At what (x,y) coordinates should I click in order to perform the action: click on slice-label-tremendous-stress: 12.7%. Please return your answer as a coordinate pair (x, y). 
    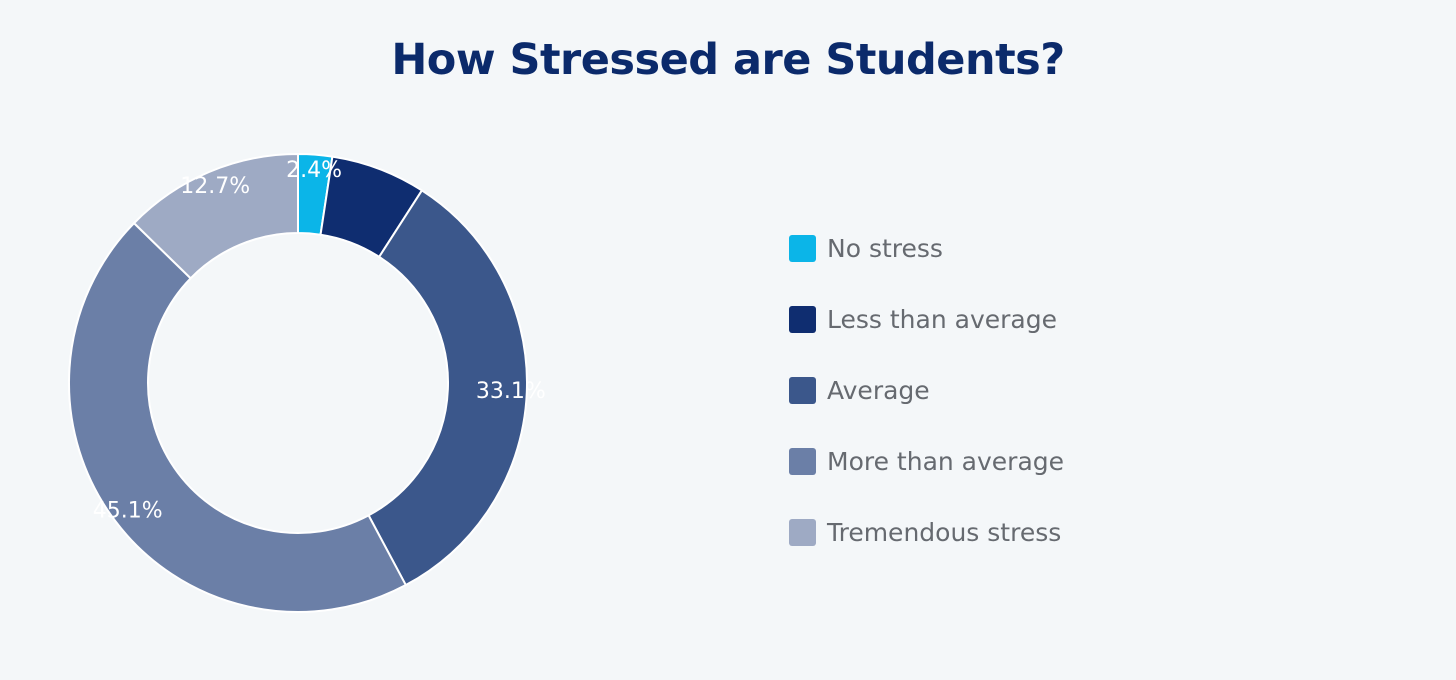
    Looking at the image, I should click on (215, 186).